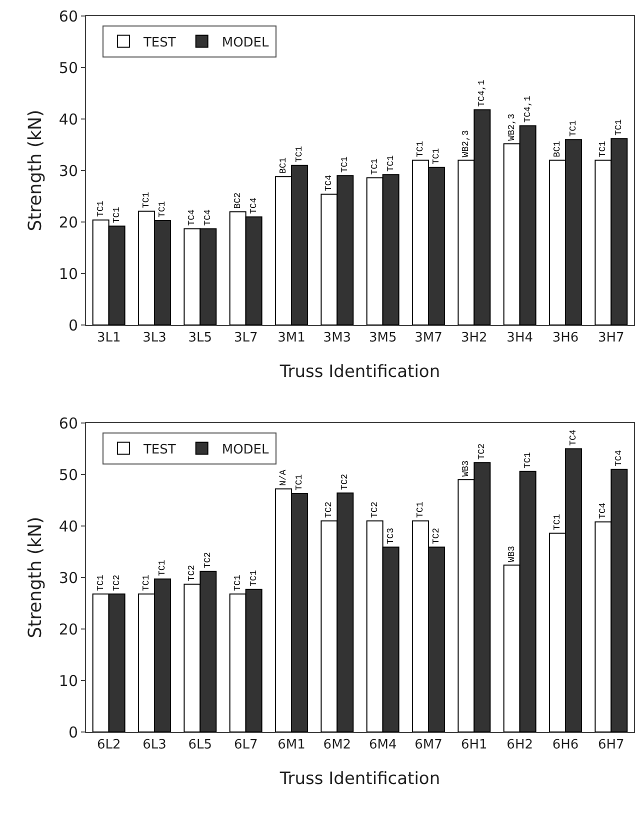 The image size is (638, 815). I want to click on x-tick-label: 3H7, so click(611, 338).